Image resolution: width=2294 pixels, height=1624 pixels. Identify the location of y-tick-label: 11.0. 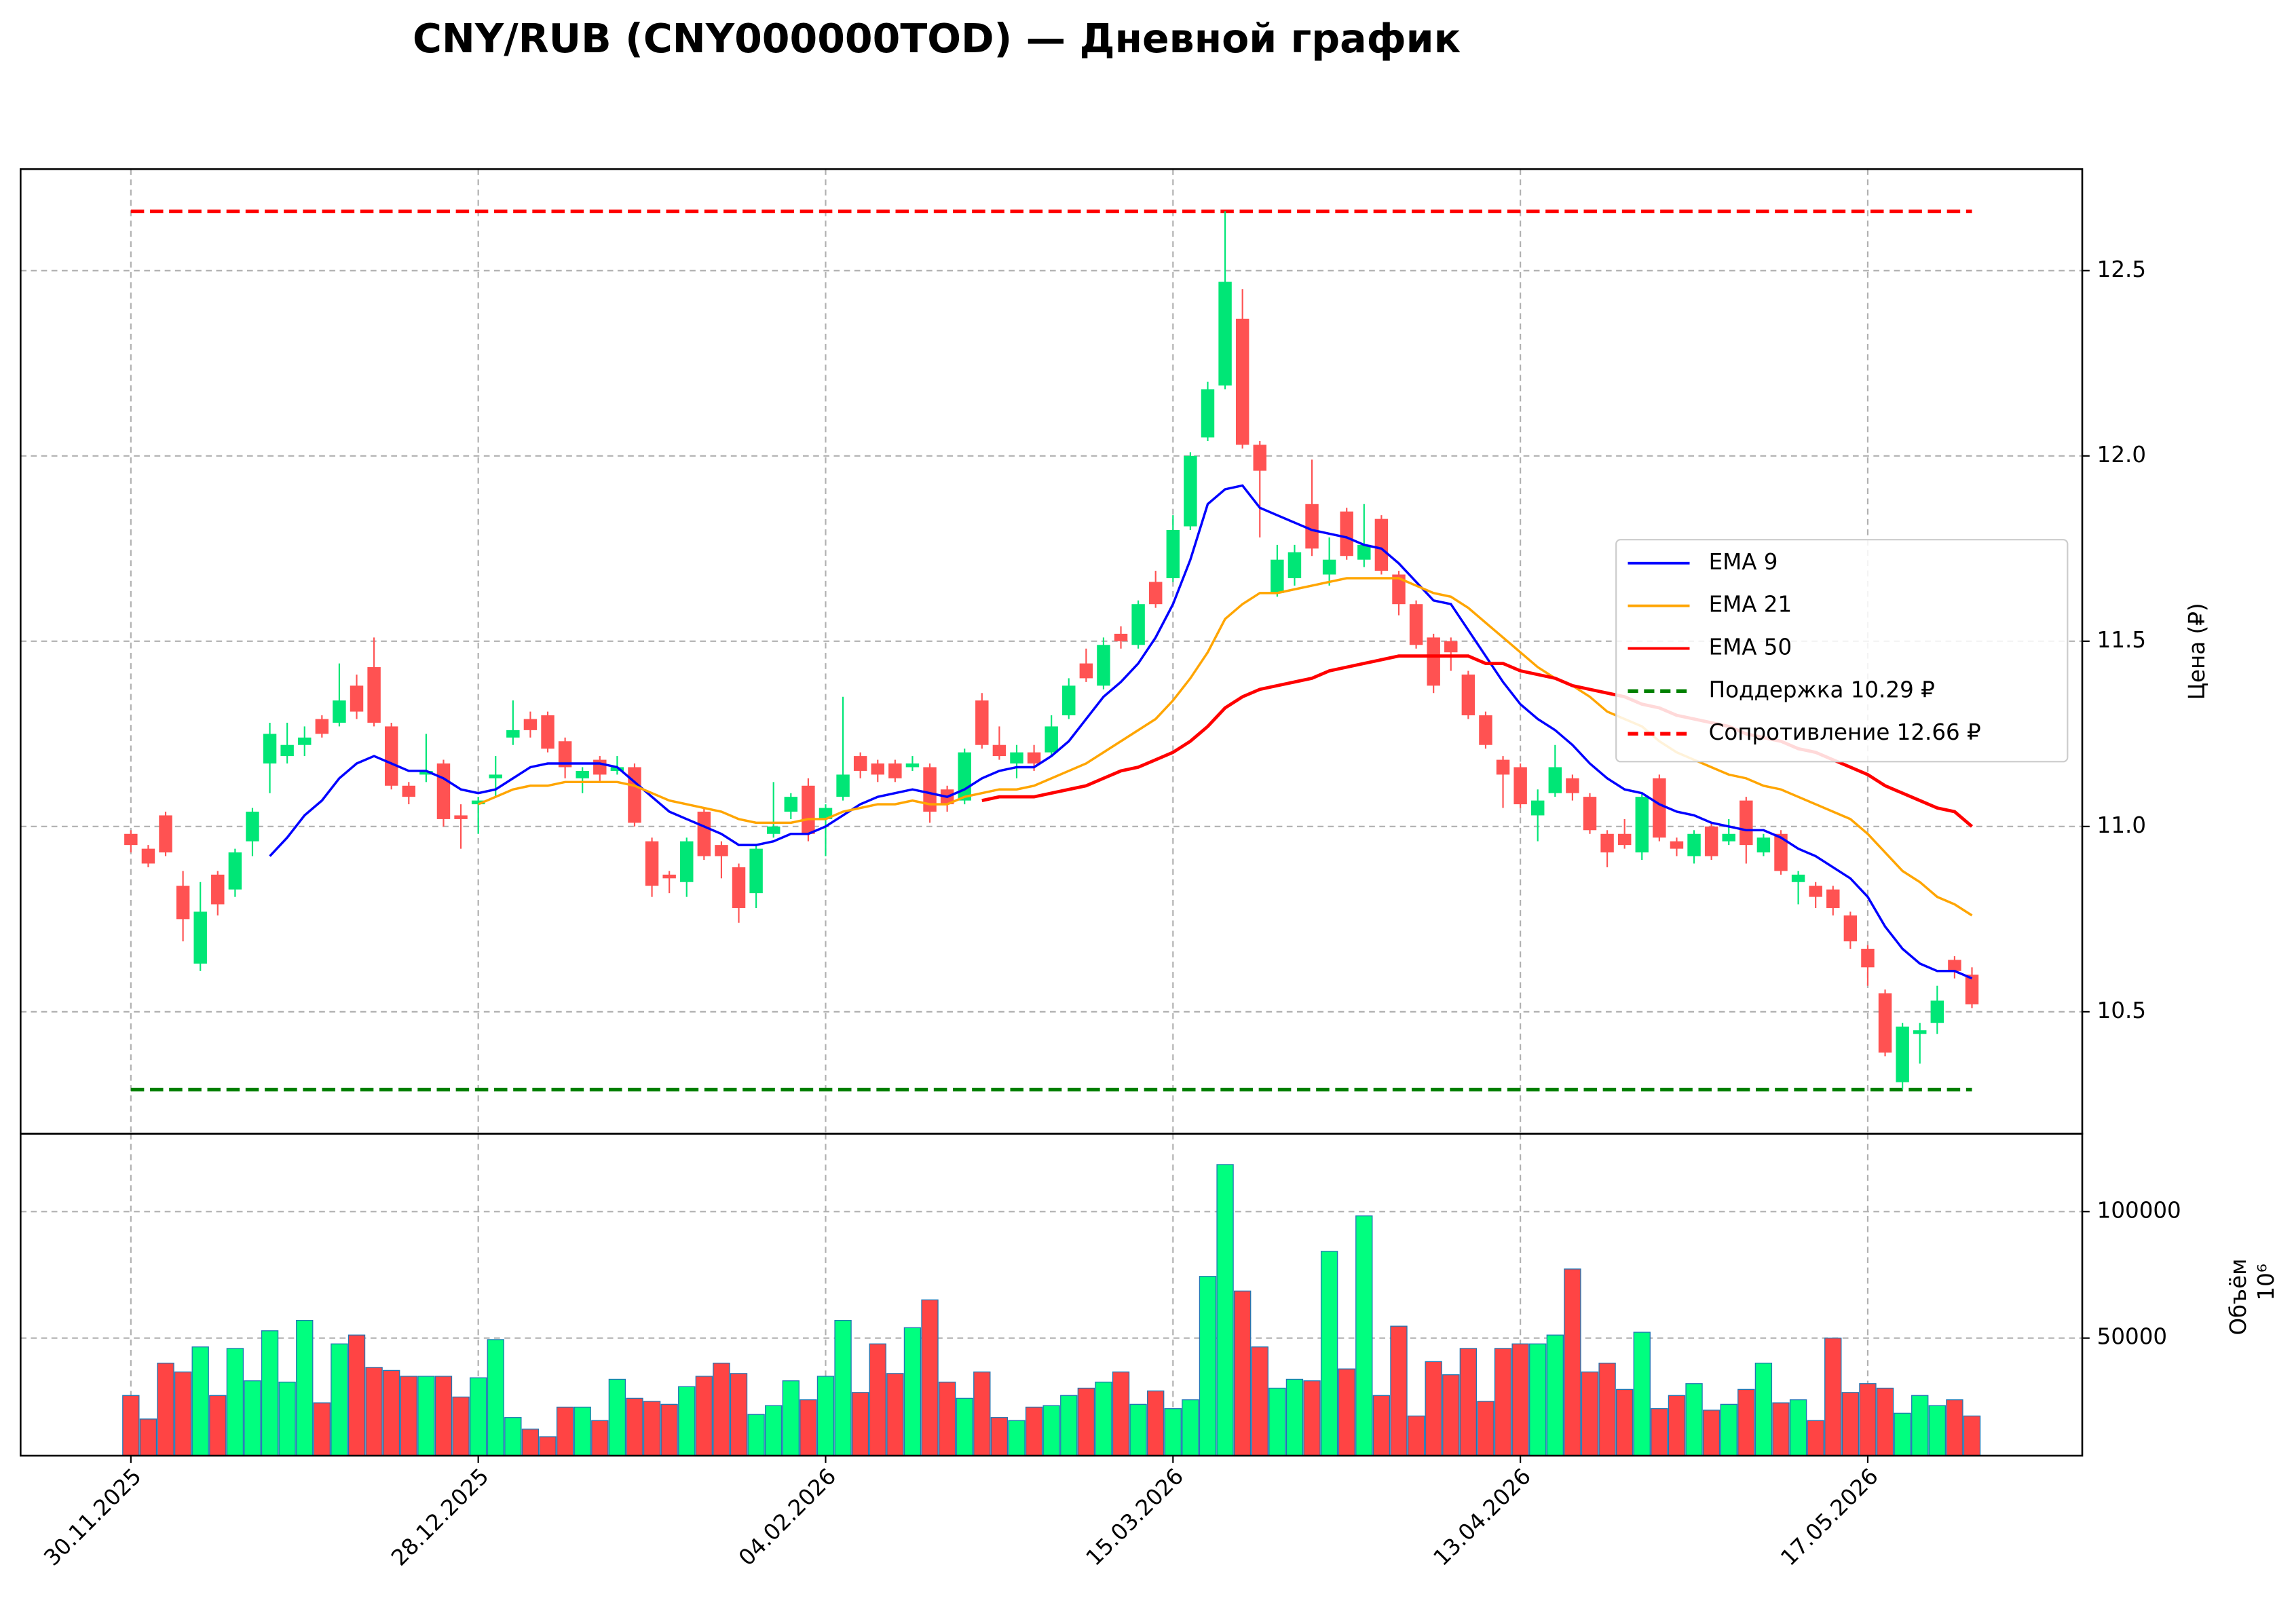
(2121, 825).